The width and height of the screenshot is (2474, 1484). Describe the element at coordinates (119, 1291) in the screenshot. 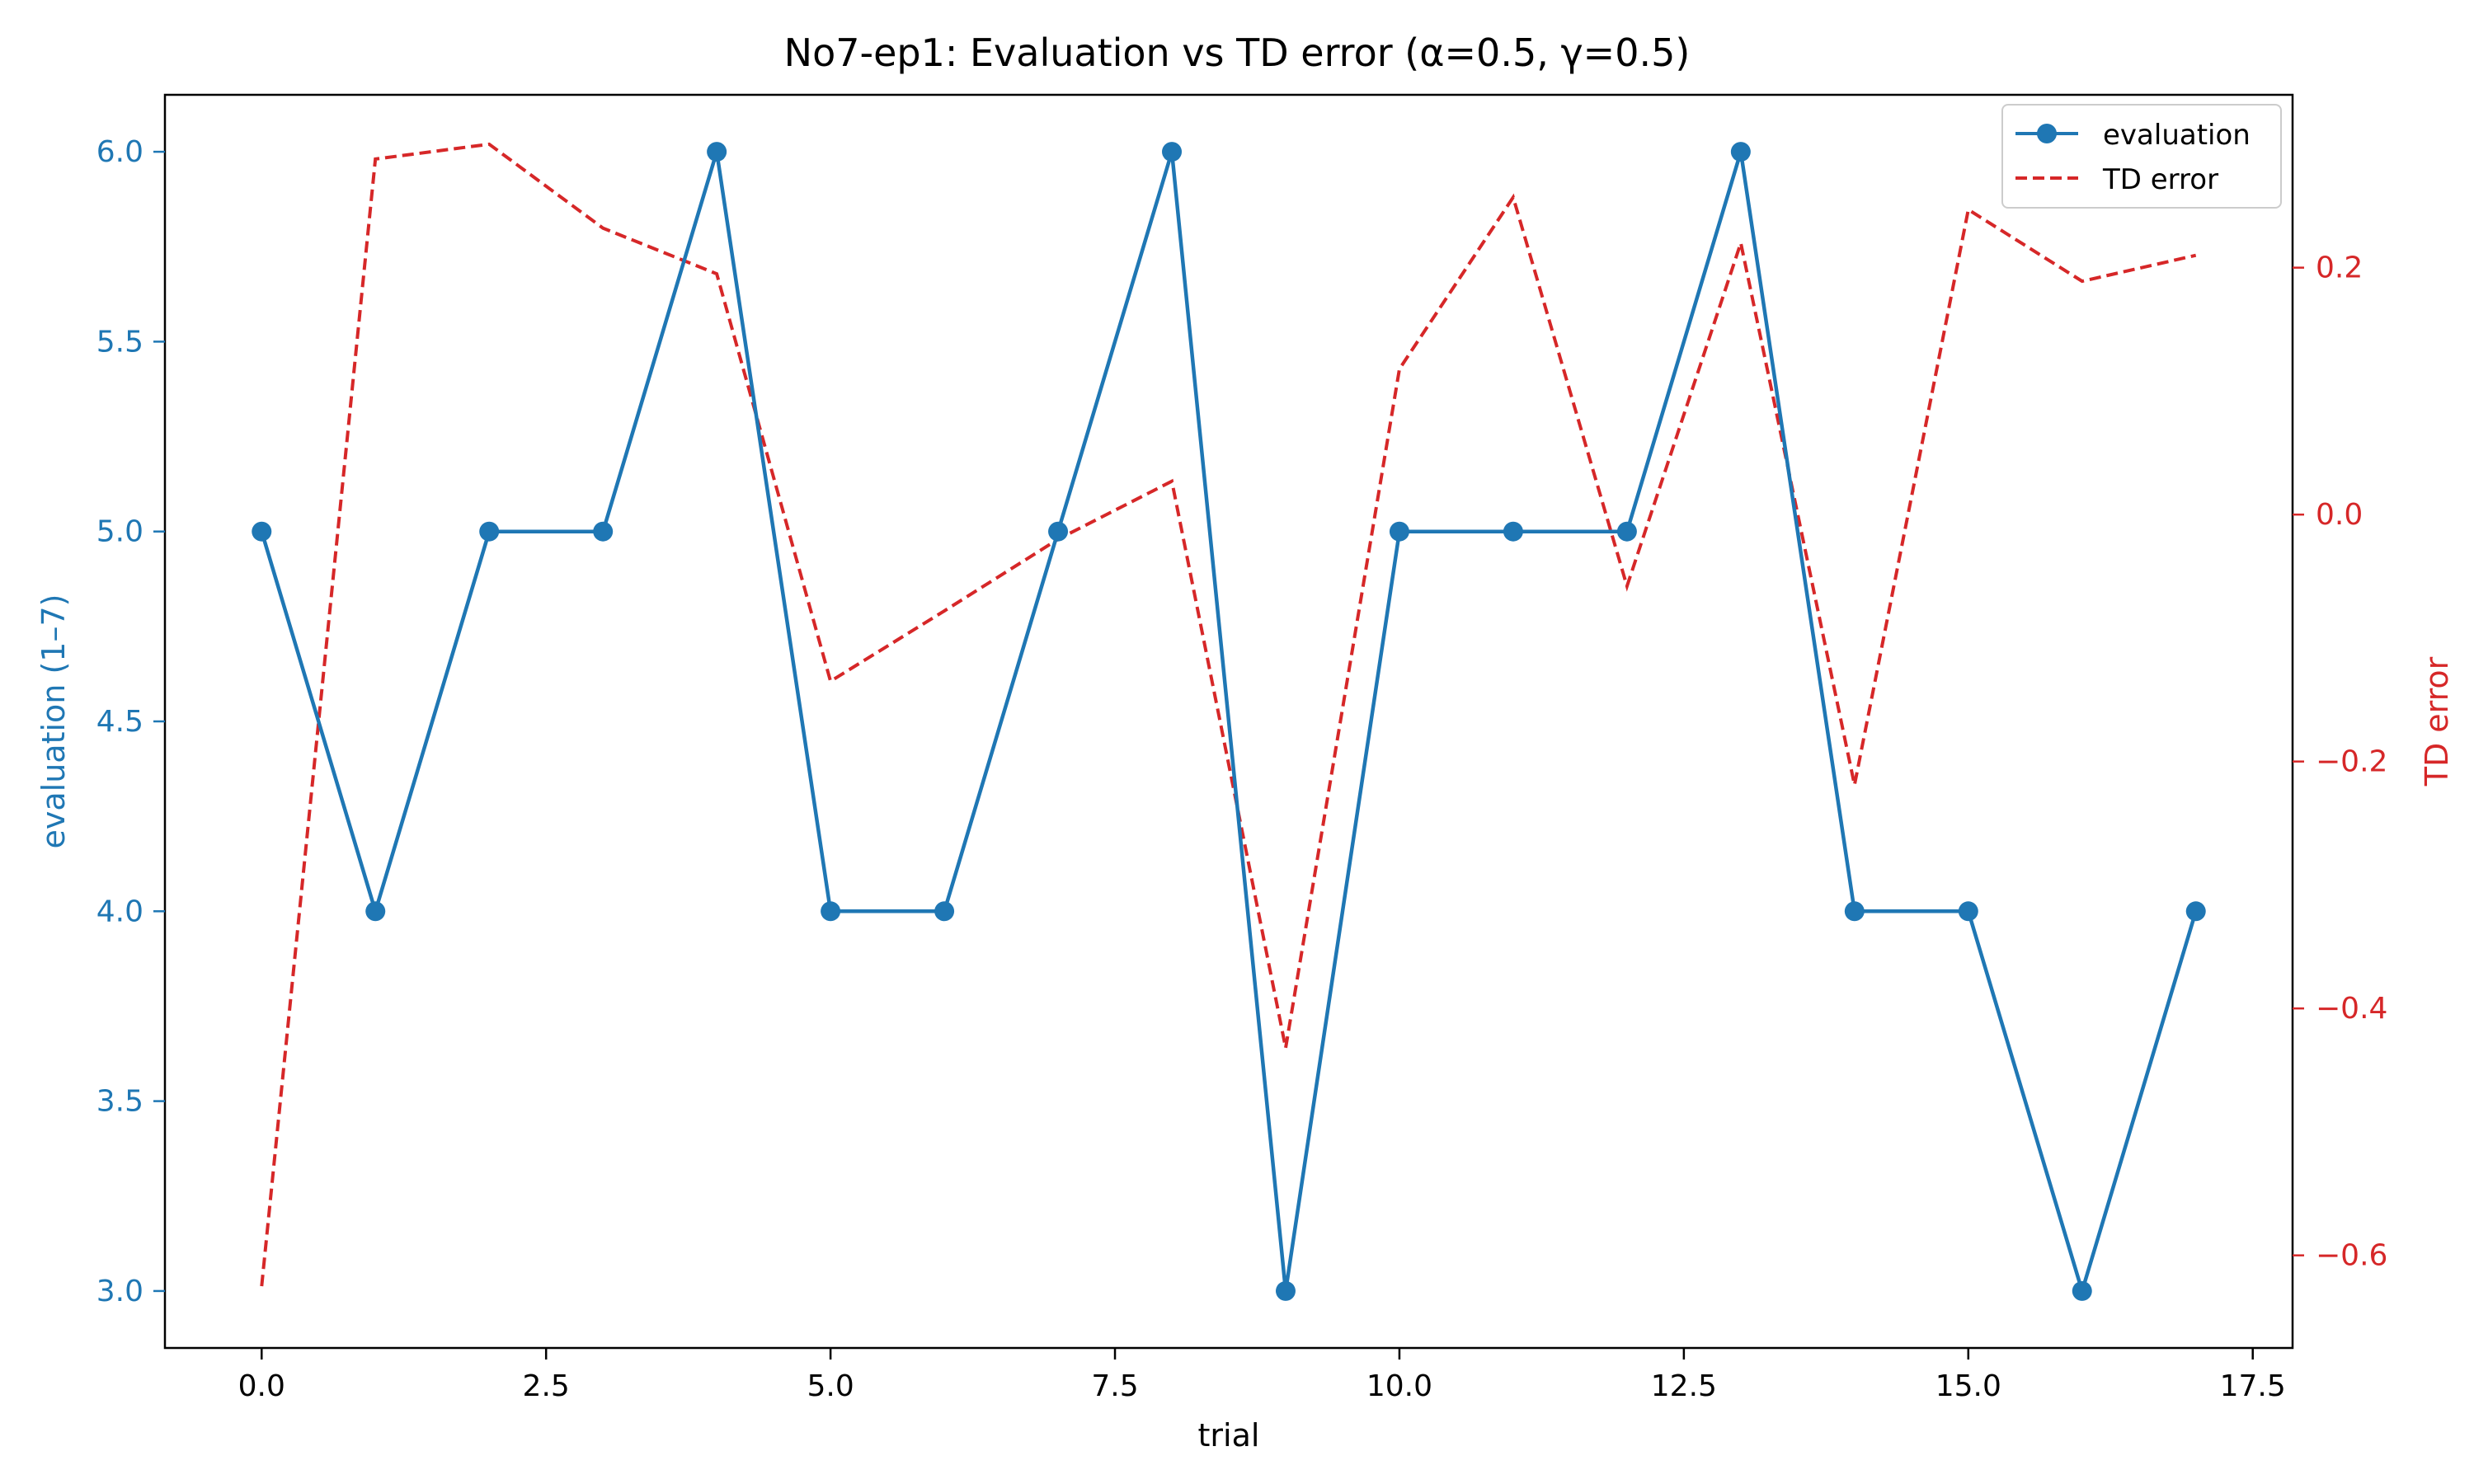

I see `y-left-tick-label: 3.0` at that location.